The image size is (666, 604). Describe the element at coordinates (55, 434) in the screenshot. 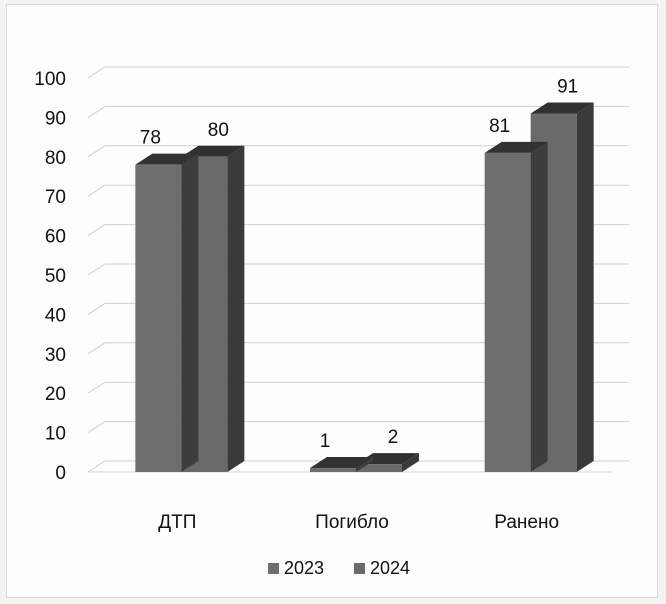

I see `y-tick-label: 10` at that location.